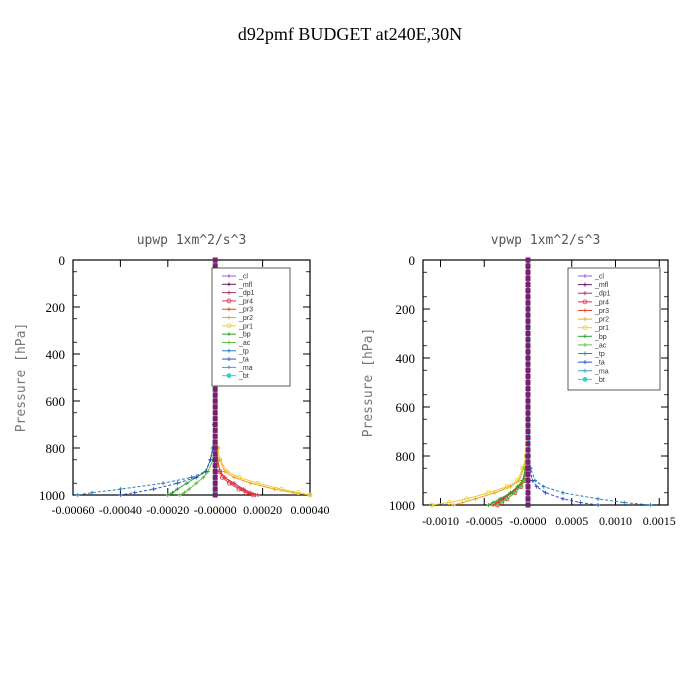  I want to click on series-pr1, so click(480, 382).